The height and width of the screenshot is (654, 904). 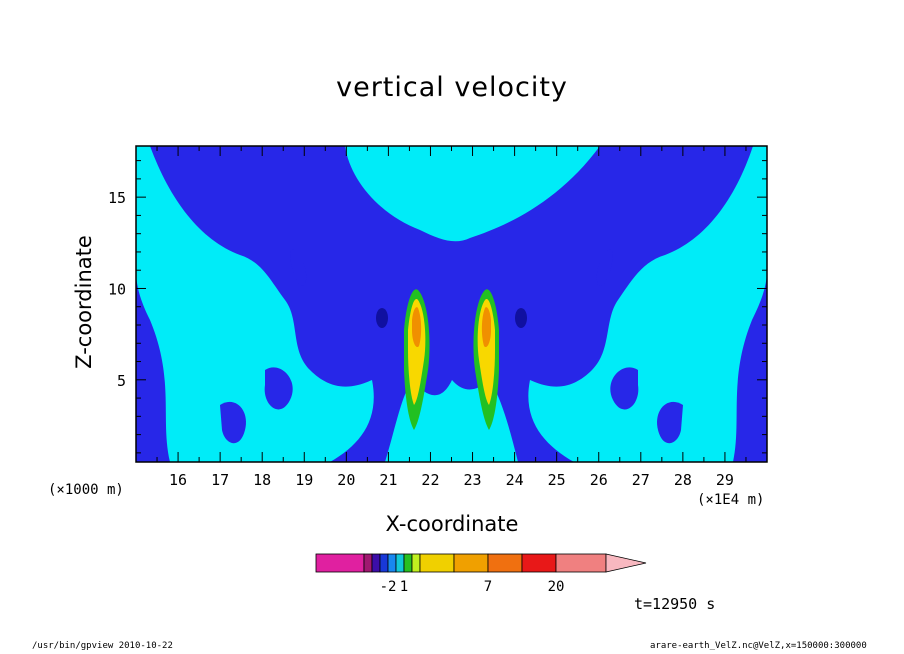 What do you see at coordinates (473, 480) in the screenshot?
I see `x-tick-label: 23` at bounding box center [473, 480].